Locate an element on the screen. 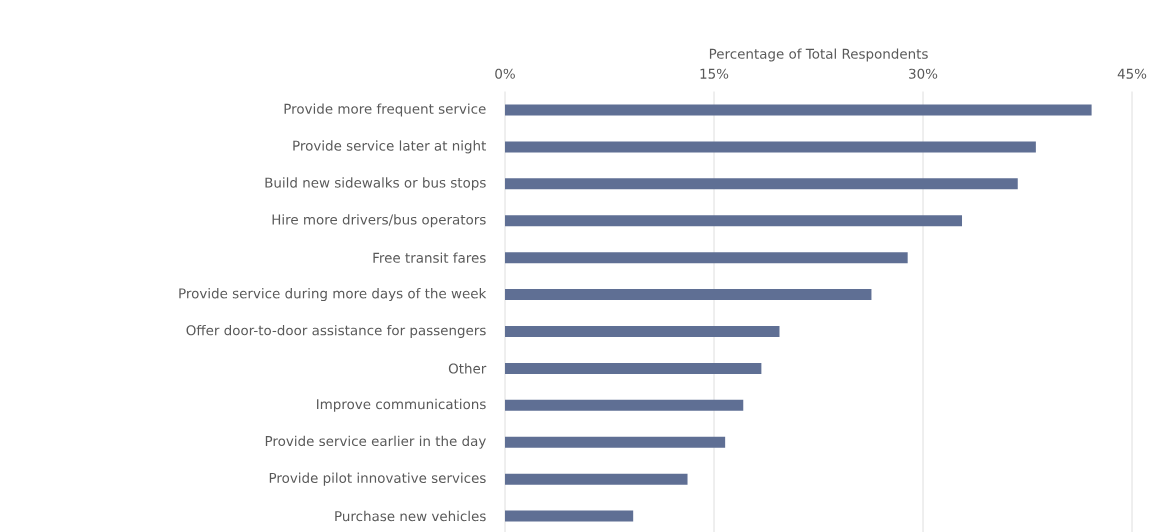  x-tick-label: 30% is located at coordinates (923, 73).